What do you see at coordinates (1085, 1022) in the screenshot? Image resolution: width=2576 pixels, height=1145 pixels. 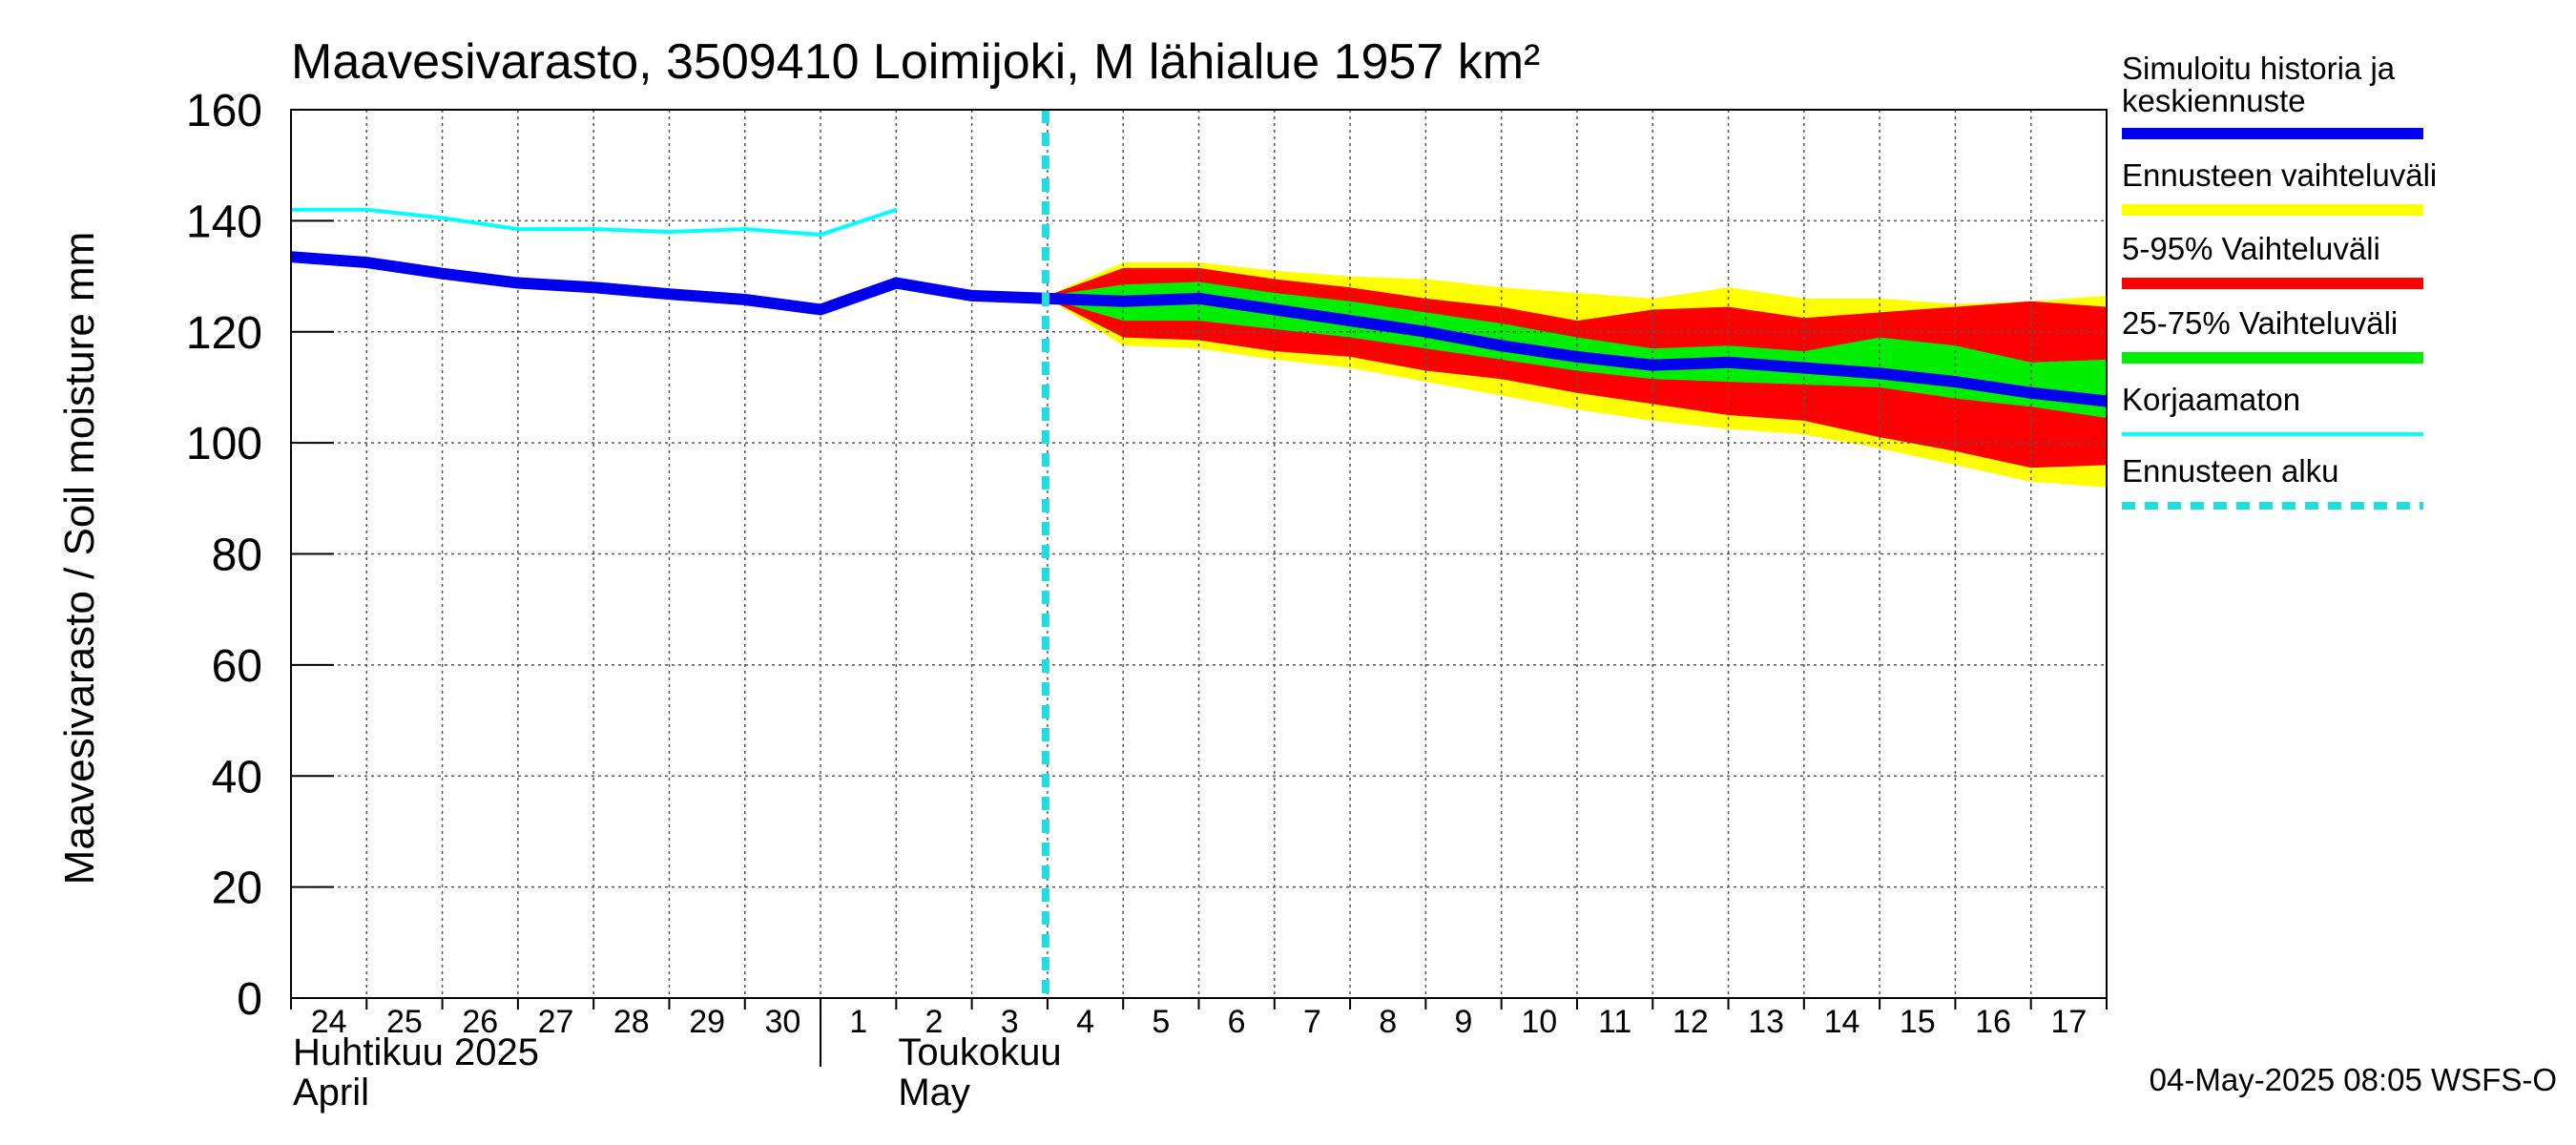 I see `x-tick-label: 4` at bounding box center [1085, 1022].